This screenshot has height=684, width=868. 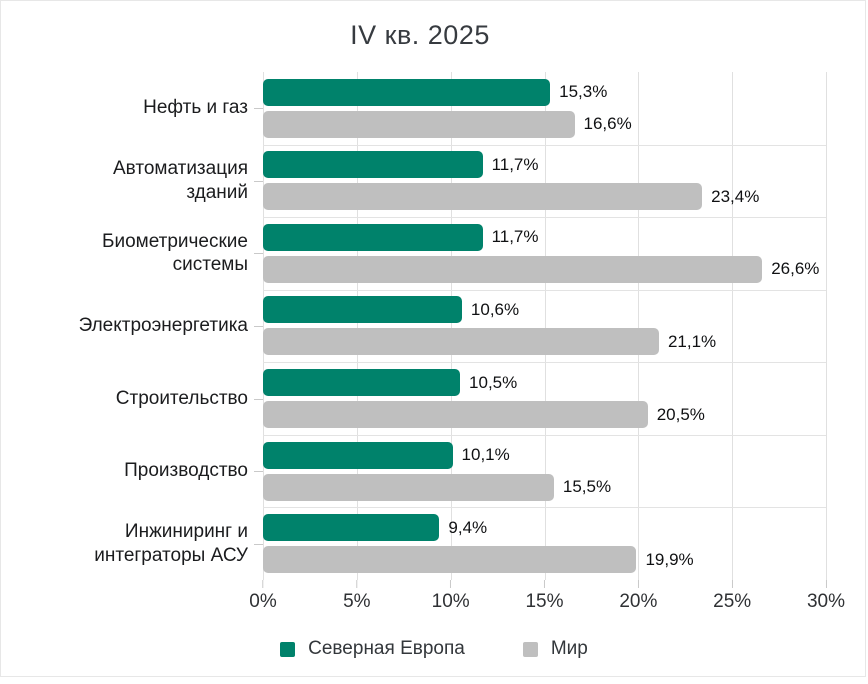 What do you see at coordinates (180, 180) in the screenshot?
I see `category-label: Автоматизация зданий` at bounding box center [180, 180].